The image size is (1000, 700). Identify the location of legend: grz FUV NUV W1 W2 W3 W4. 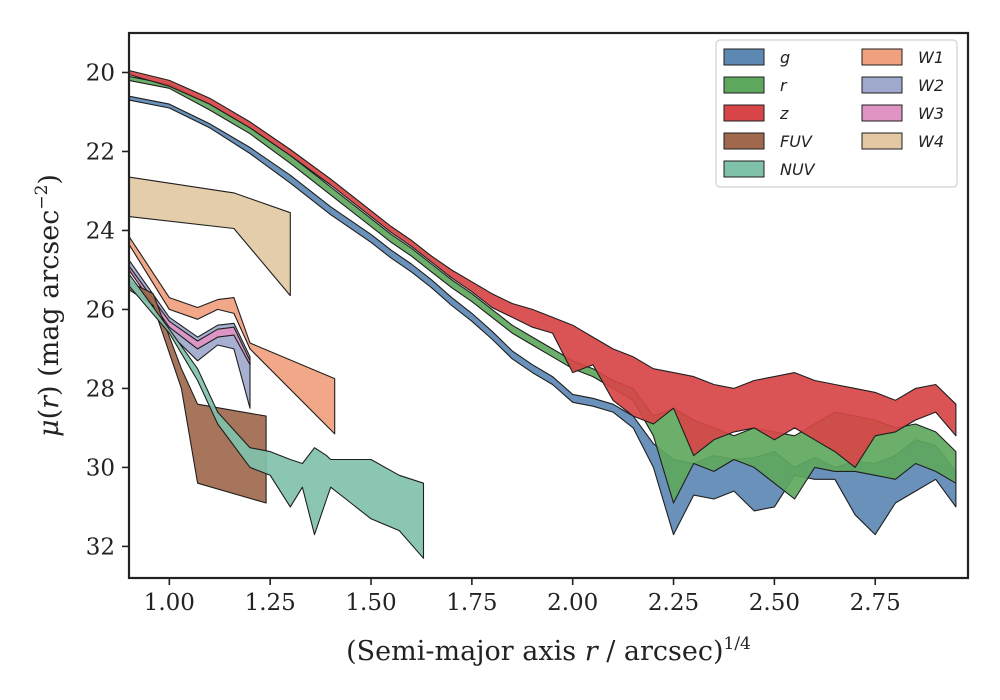
(836, 113).